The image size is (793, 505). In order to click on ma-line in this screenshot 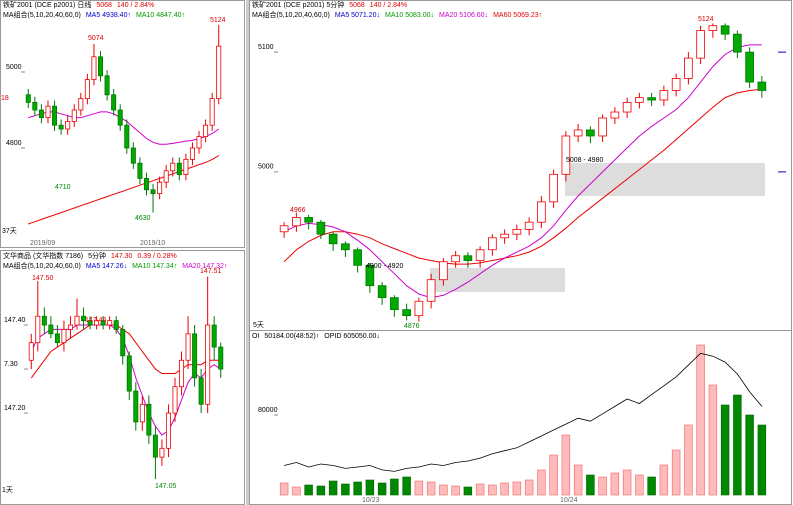, I will do `click(123, 128)`.